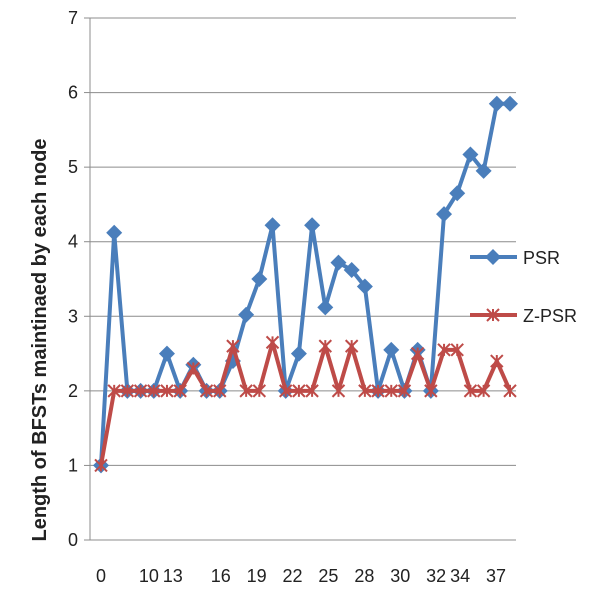  Describe the element at coordinates (73, 316) in the screenshot. I see `y-tick-label: 3` at that location.